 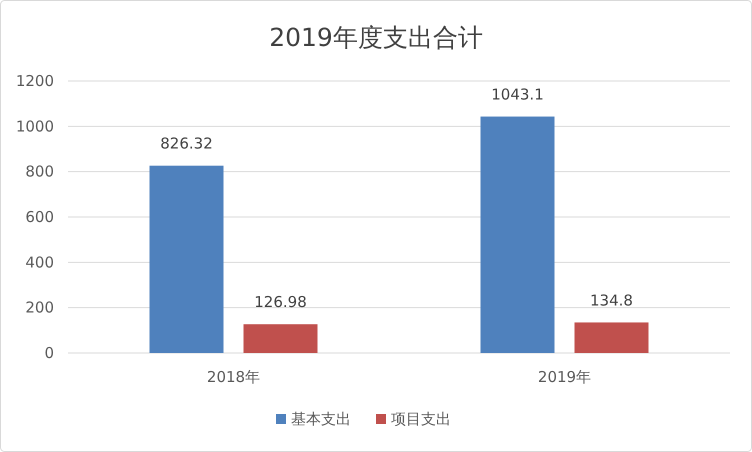 I want to click on data-label: 1043.1, so click(x=517, y=95).